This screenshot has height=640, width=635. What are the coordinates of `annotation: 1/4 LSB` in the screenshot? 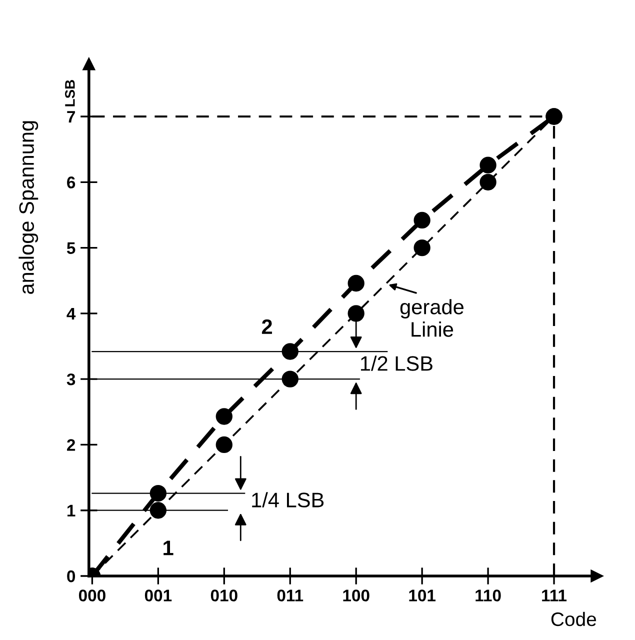 It's located at (288, 500).